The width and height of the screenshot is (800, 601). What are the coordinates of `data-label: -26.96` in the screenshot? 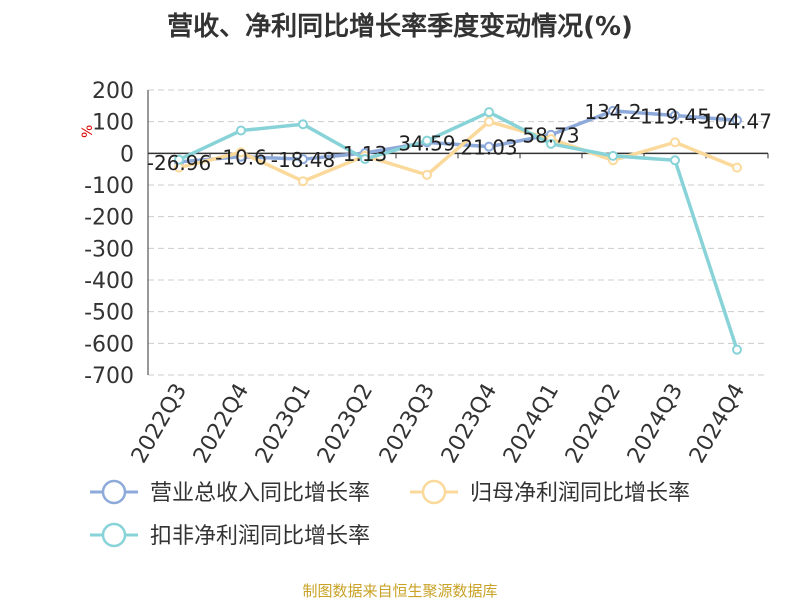 It's located at (179, 163).